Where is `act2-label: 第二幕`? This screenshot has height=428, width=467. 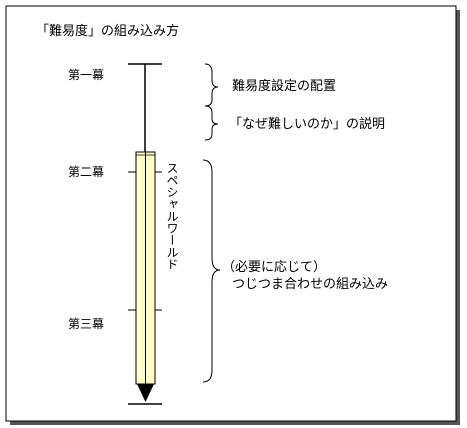
act2-label: 第二幕 is located at coordinates (86, 172).